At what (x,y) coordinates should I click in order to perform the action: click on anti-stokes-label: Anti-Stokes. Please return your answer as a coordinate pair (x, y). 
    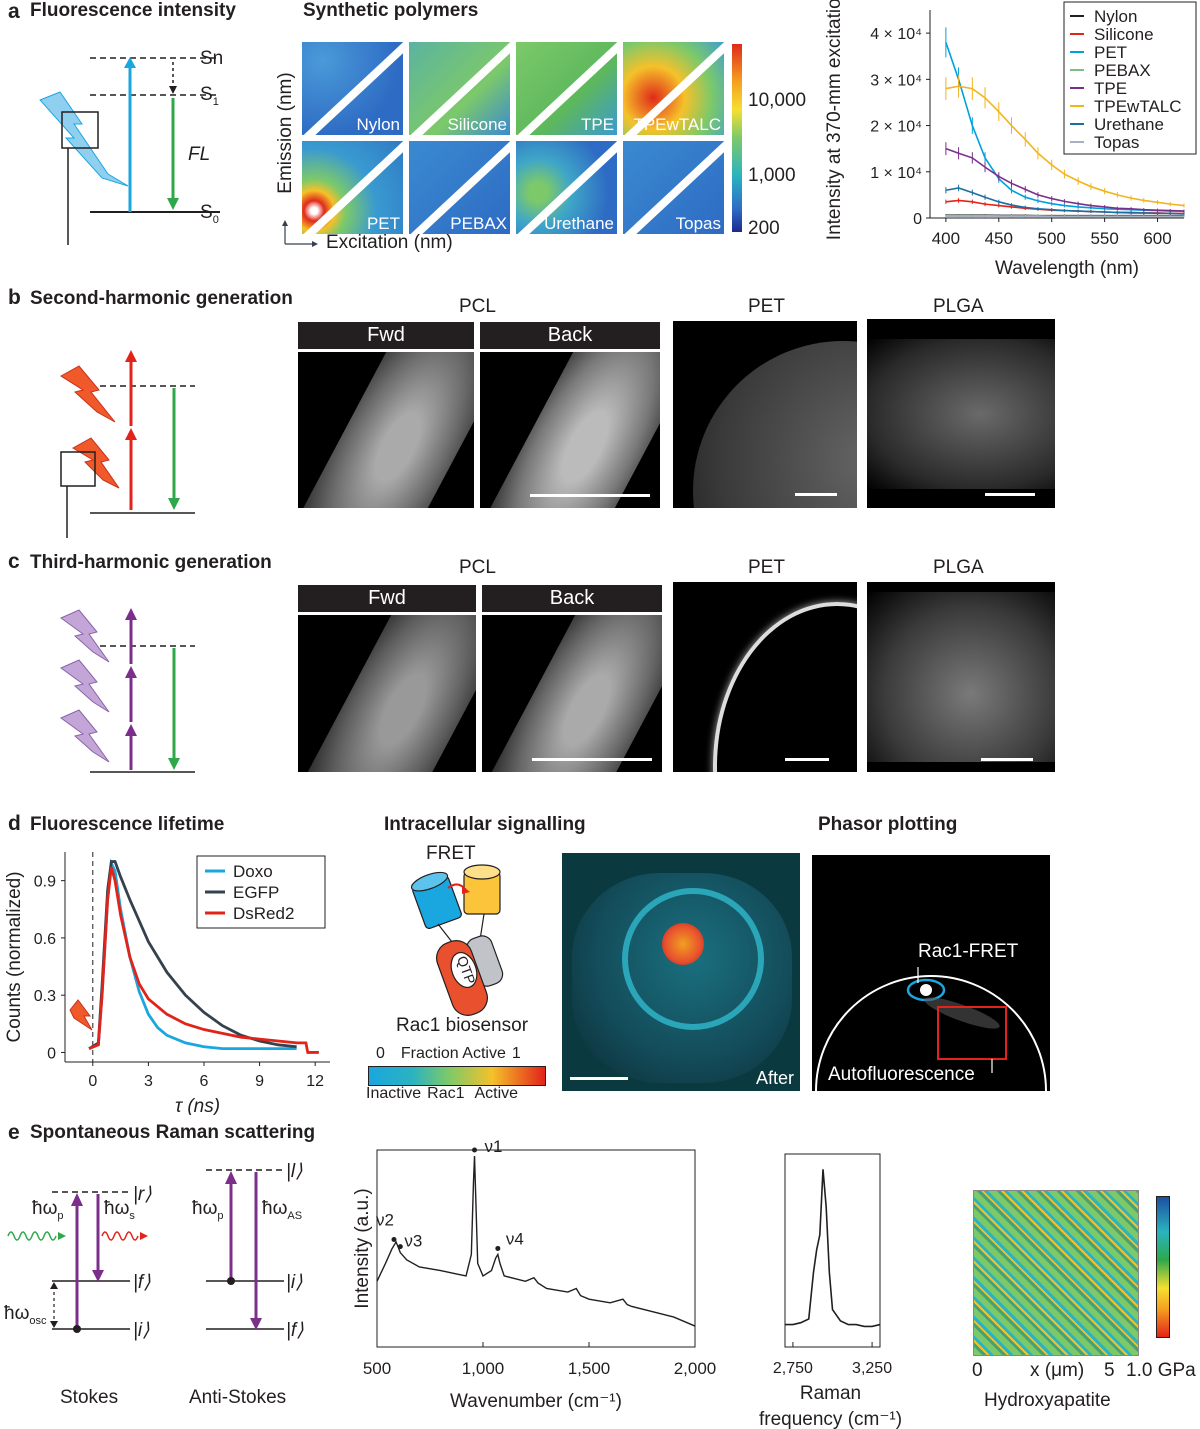
    Looking at the image, I should click on (238, 1397).